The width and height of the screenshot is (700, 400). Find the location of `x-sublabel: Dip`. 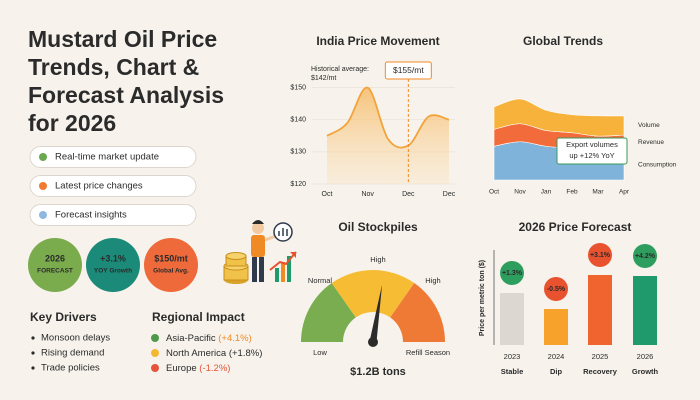

x-sublabel: Dip is located at coordinates (556, 371).